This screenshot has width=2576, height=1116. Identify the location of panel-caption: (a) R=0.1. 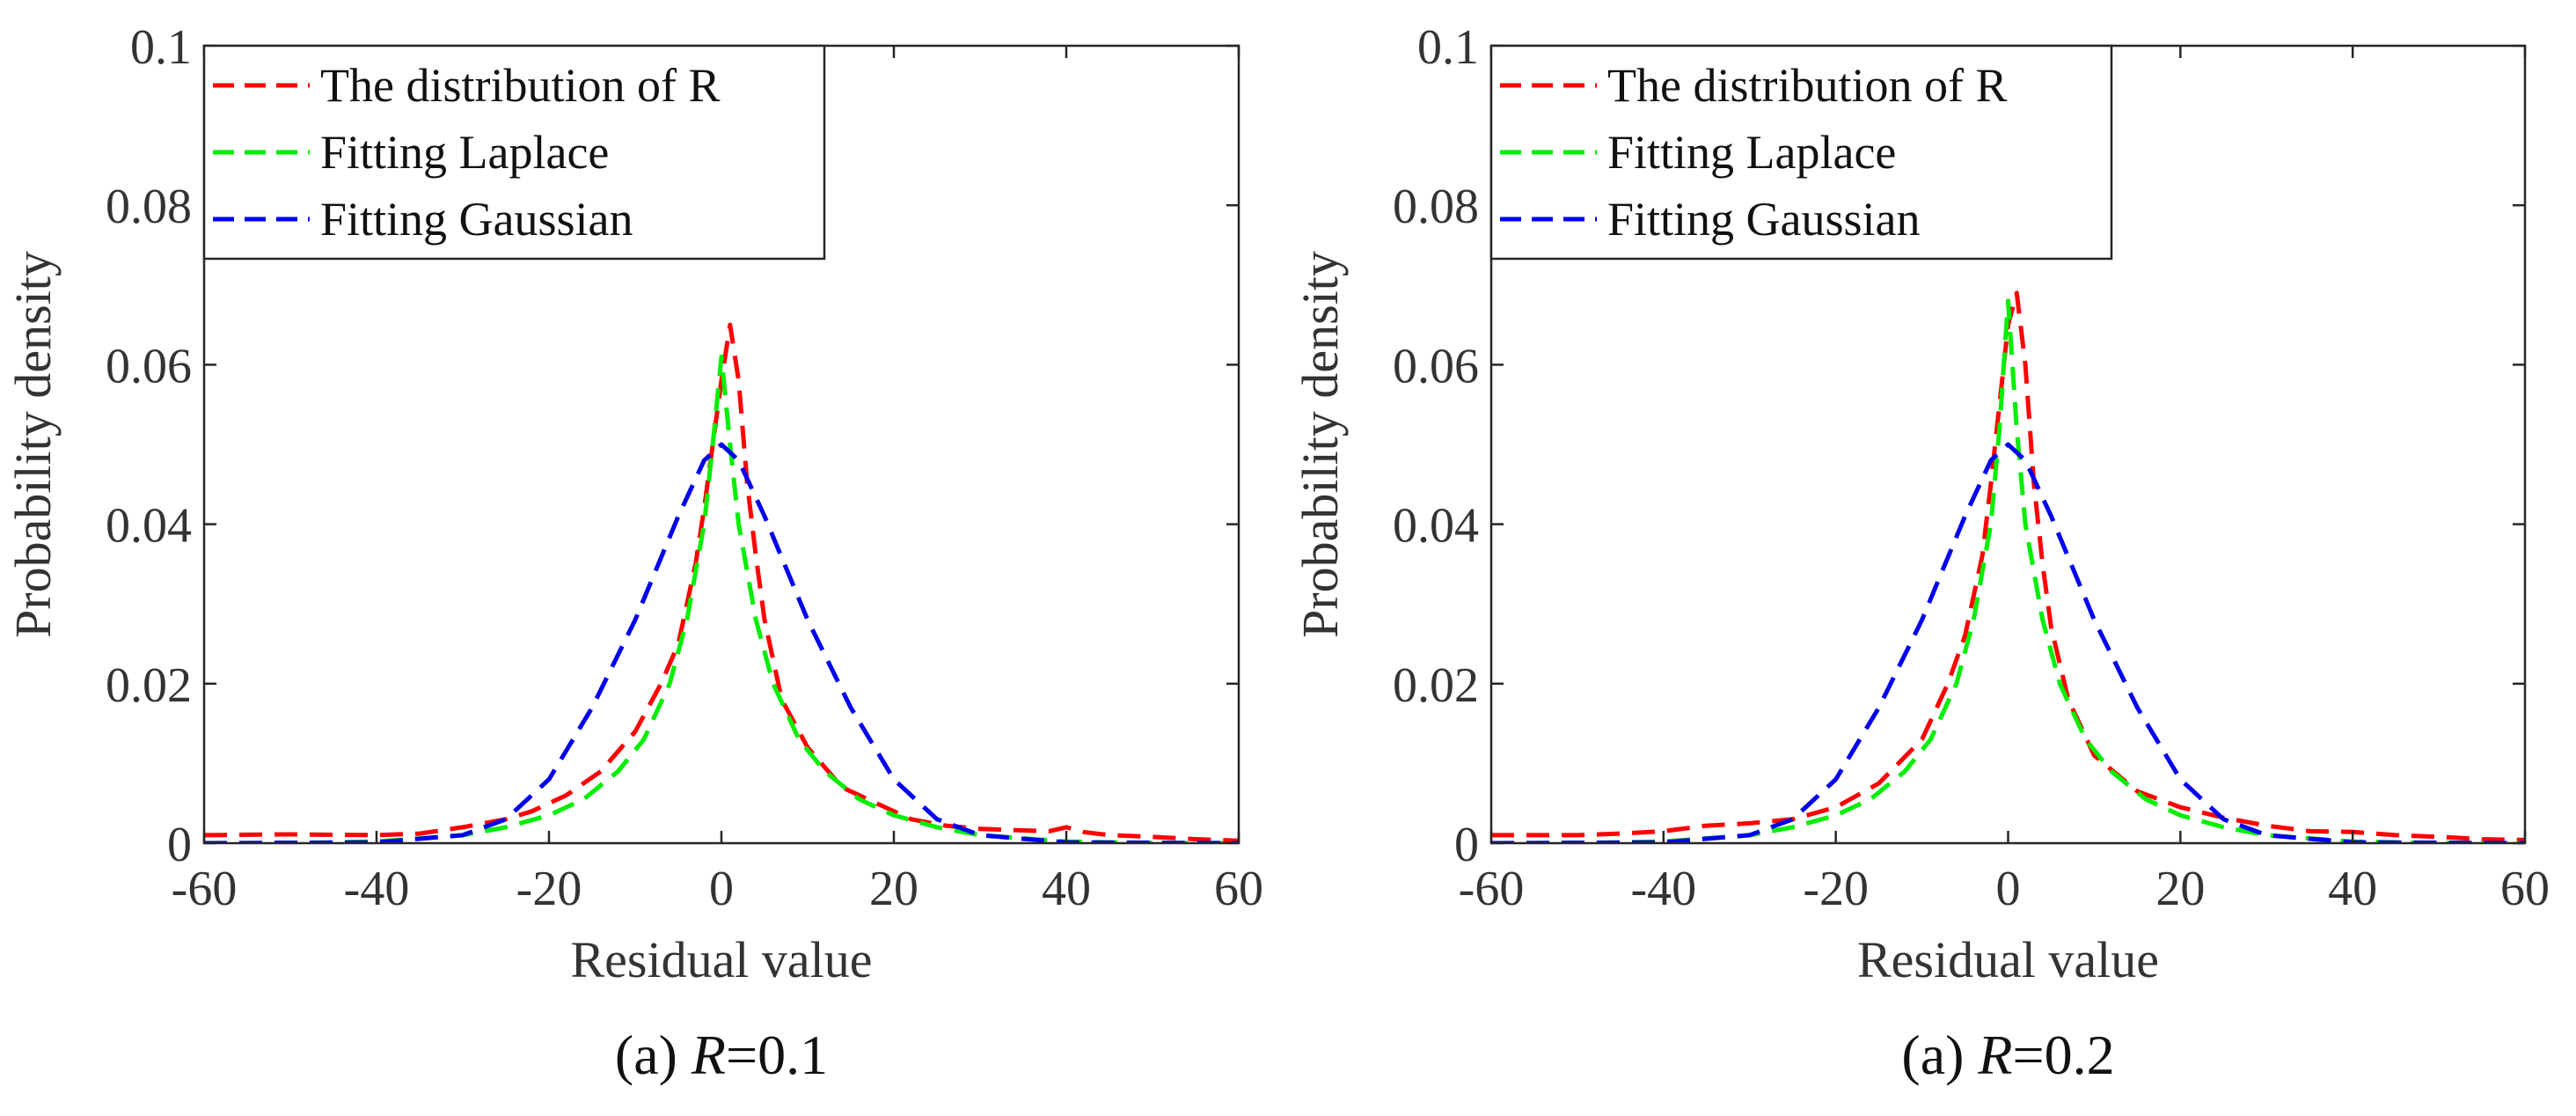
(721, 1055).